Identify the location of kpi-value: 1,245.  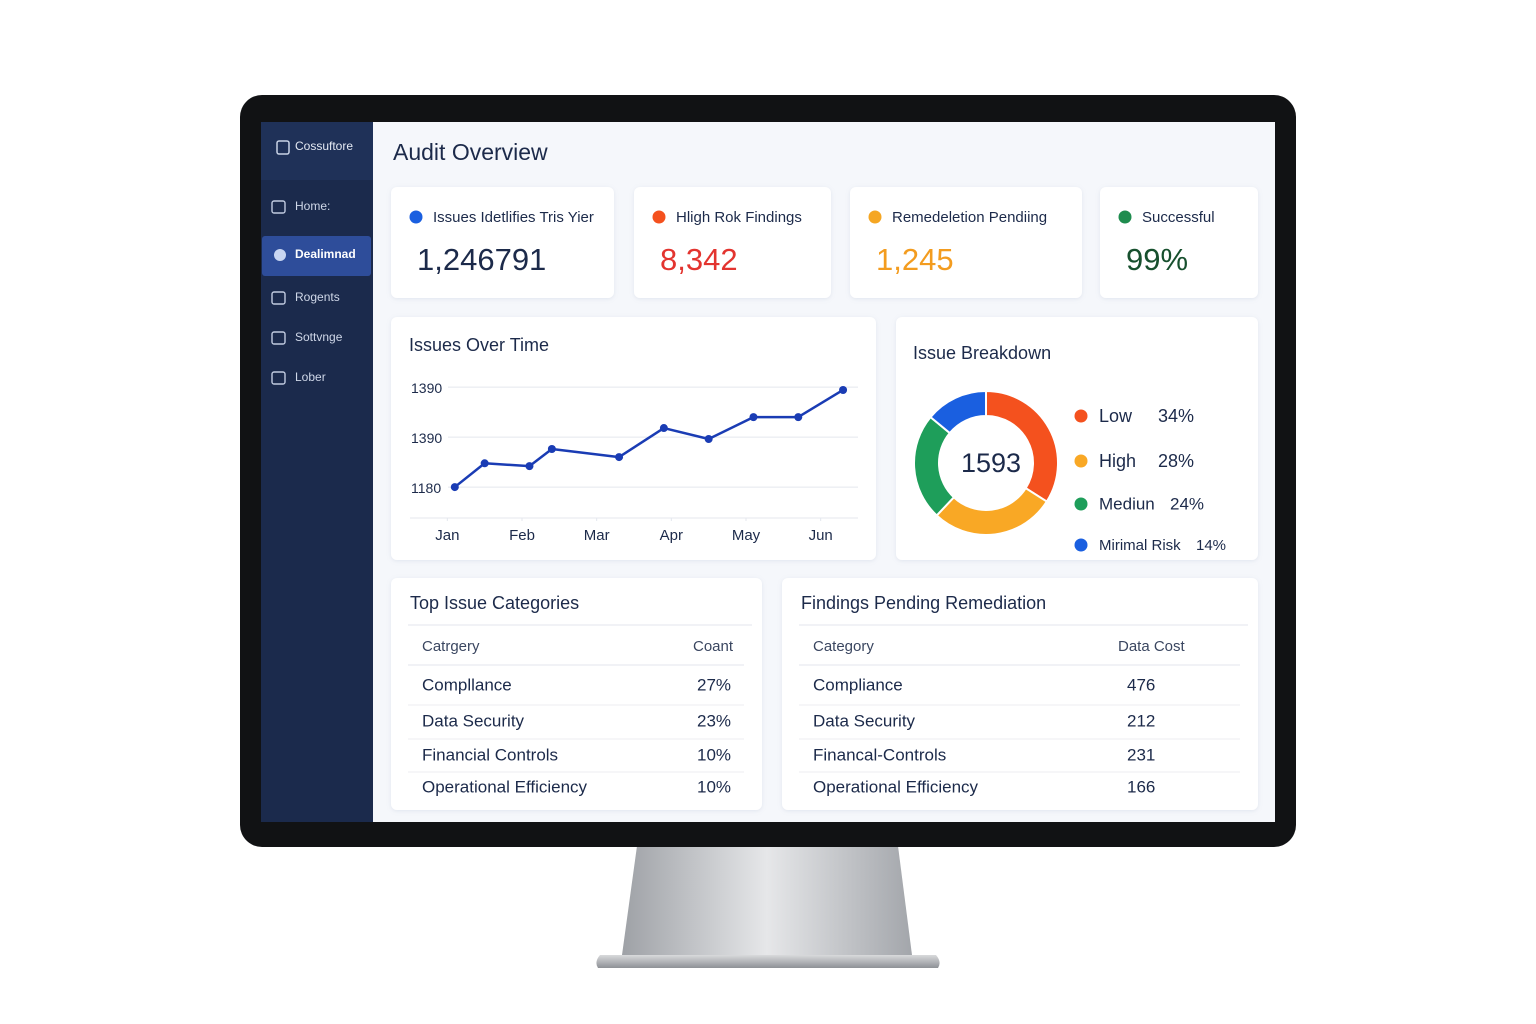
(915, 259).